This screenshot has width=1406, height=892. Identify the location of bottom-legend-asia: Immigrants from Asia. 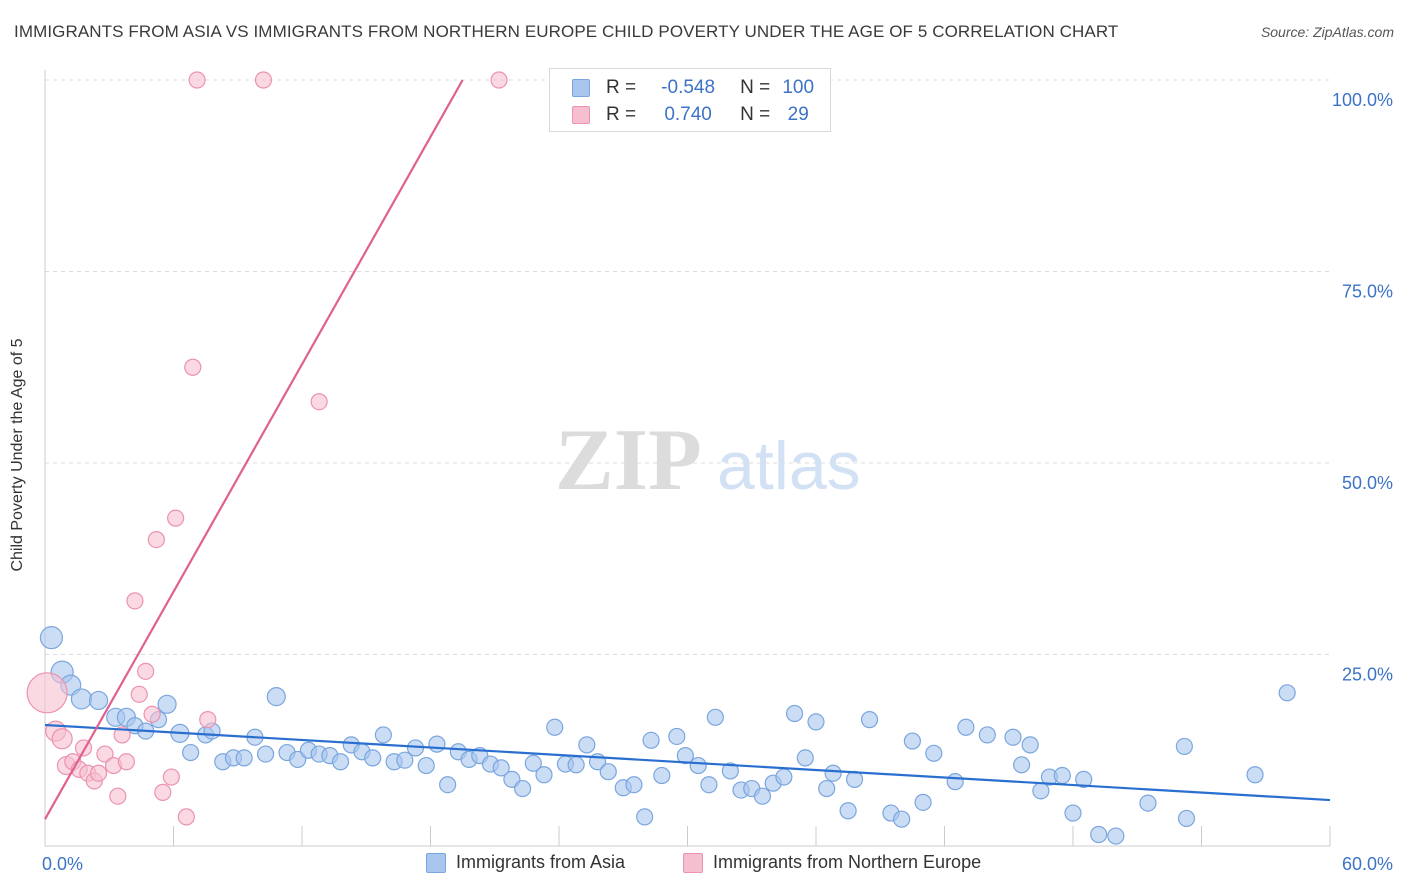
(525, 862).